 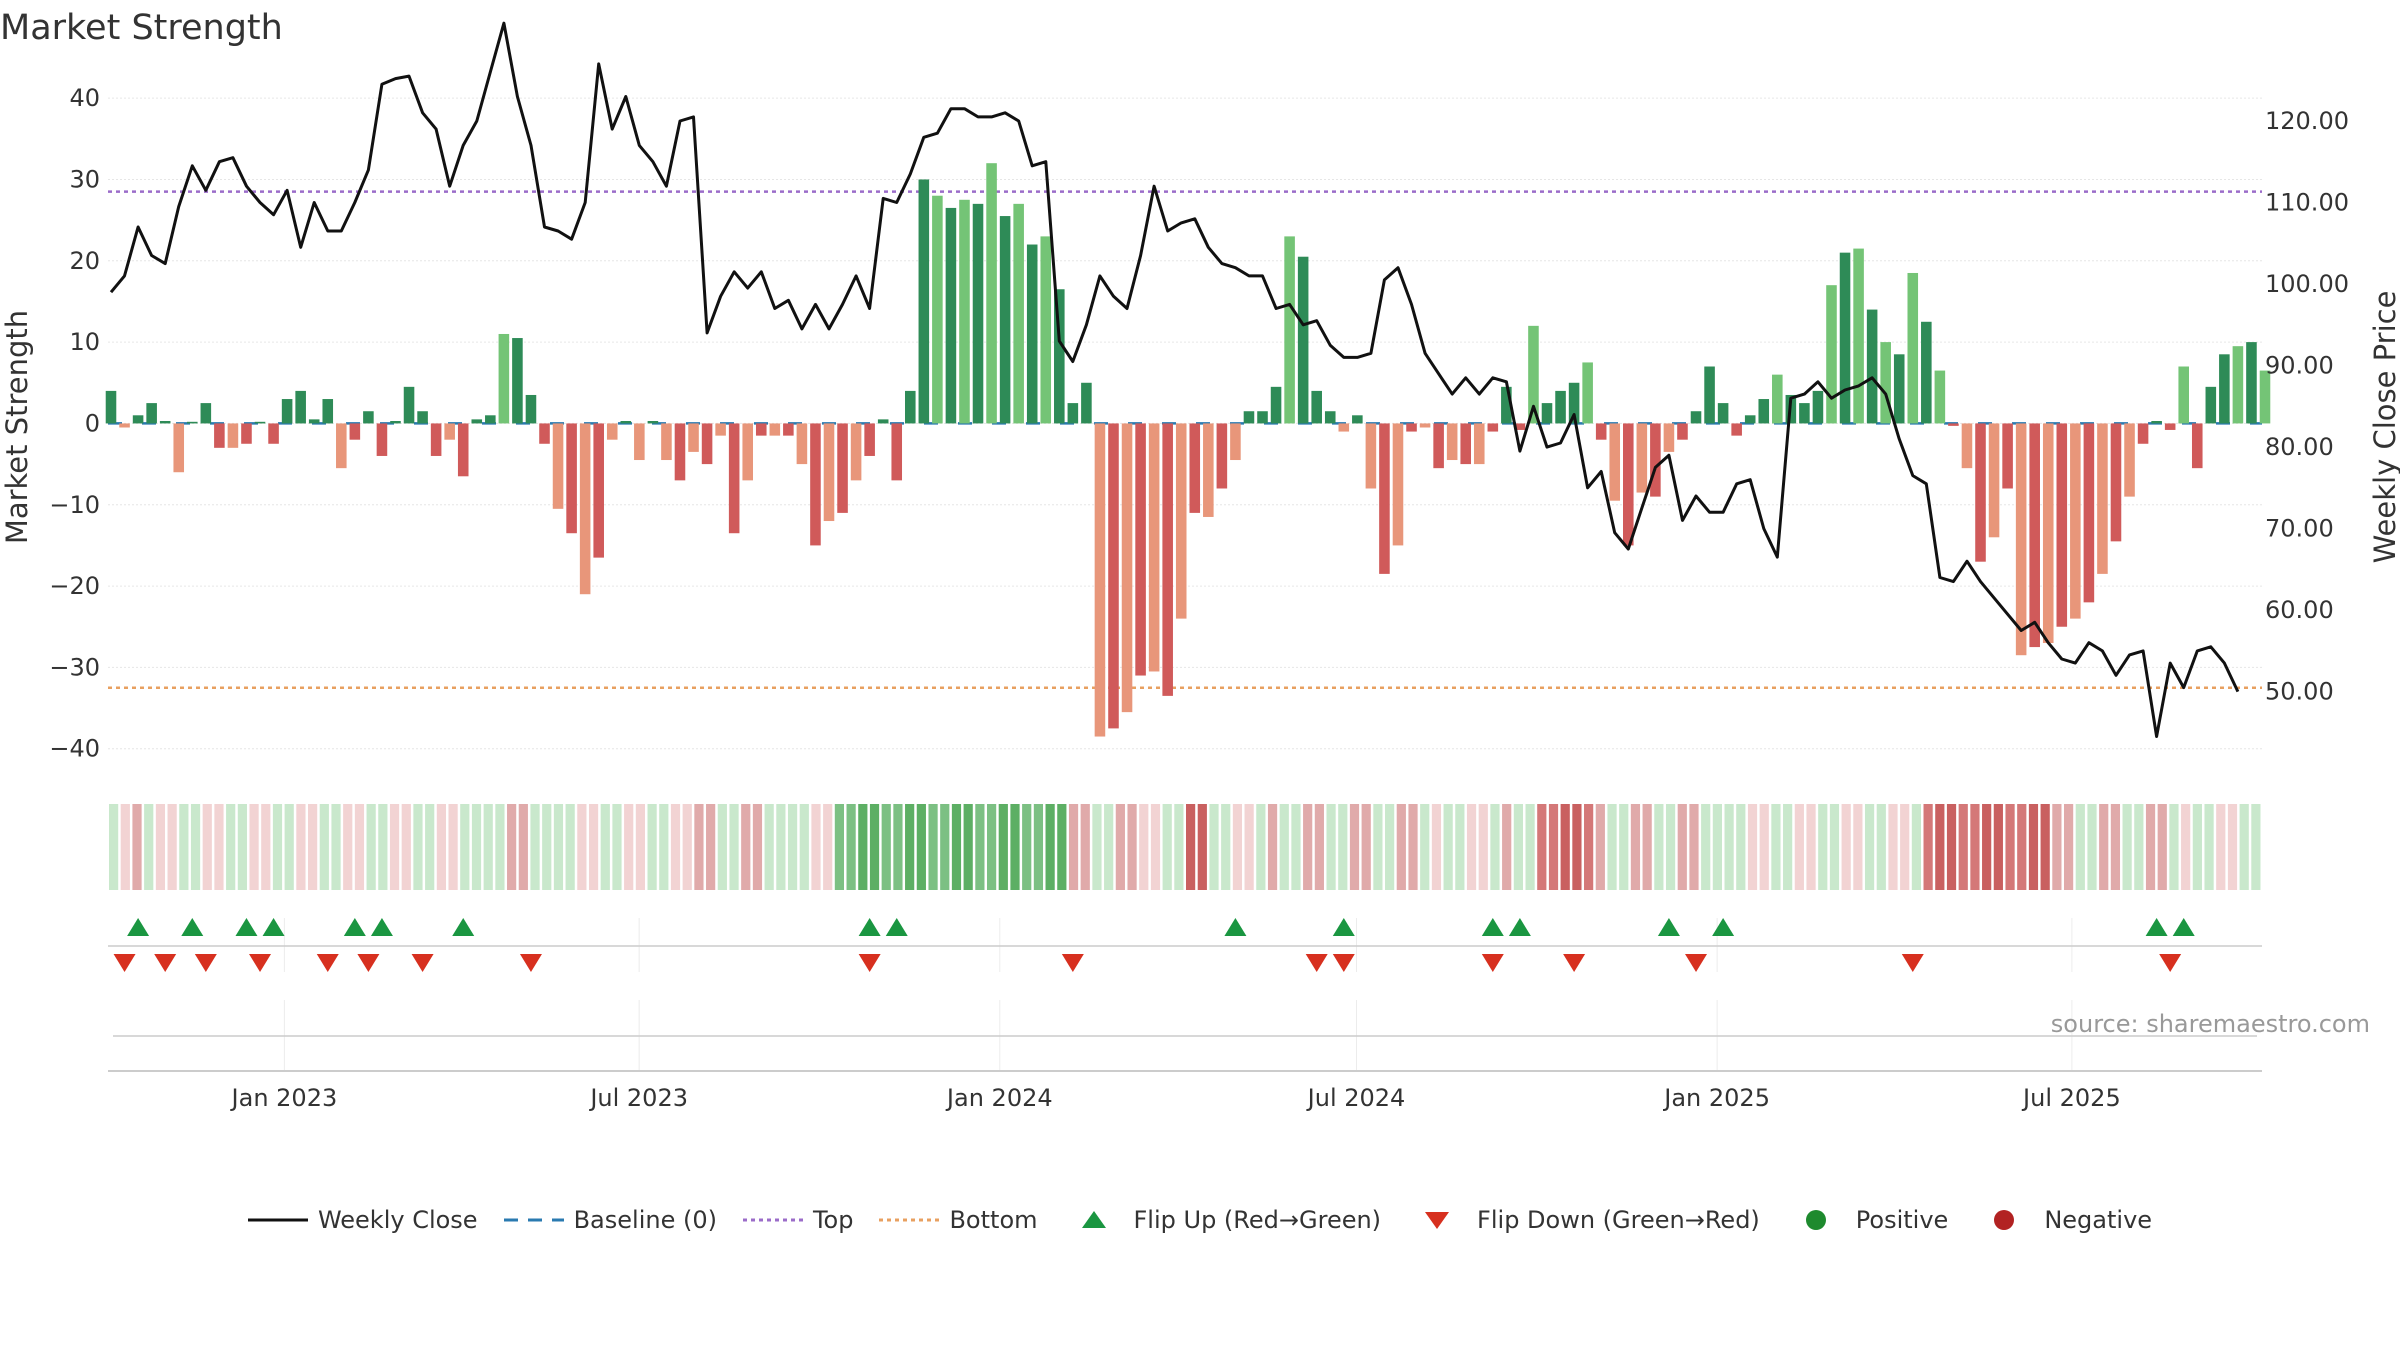 I want to click on legend-item: Flip Up (Red→Green), so click(x=1222, y=1220).